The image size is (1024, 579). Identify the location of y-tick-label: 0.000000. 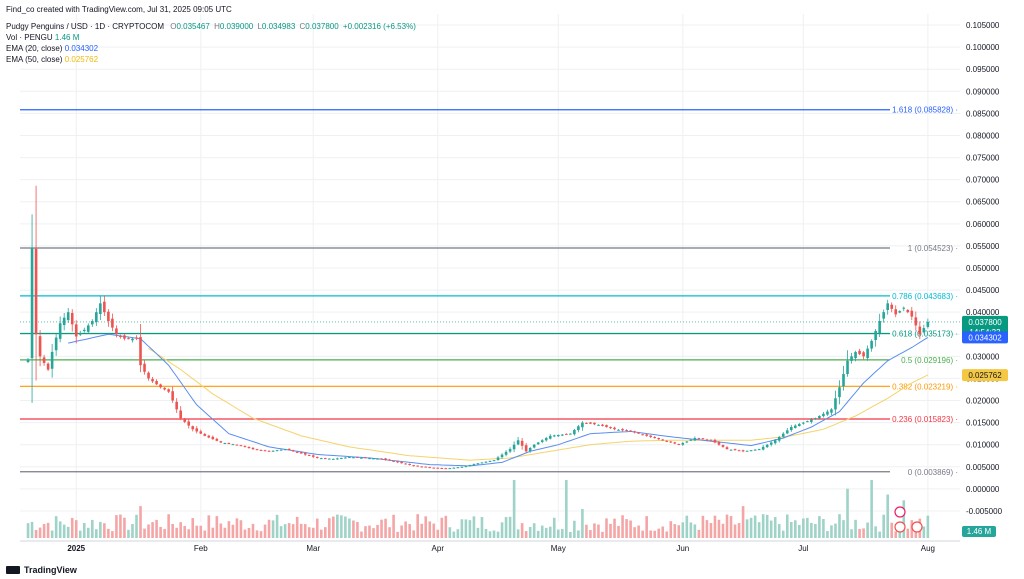
(983, 489).